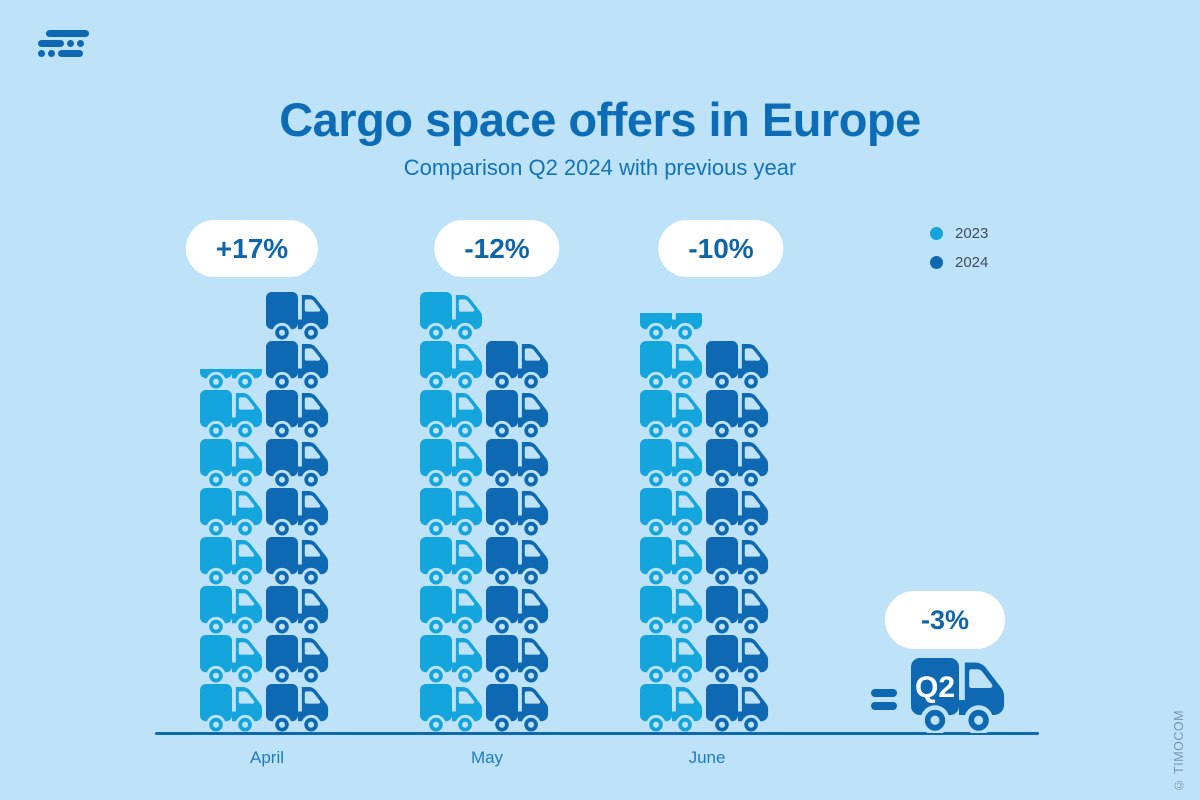 Image resolution: width=1200 pixels, height=800 pixels. Describe the element at coordinates (959, 697) in the screenshot. I see `q2-truck-icon: Q2` at that location.